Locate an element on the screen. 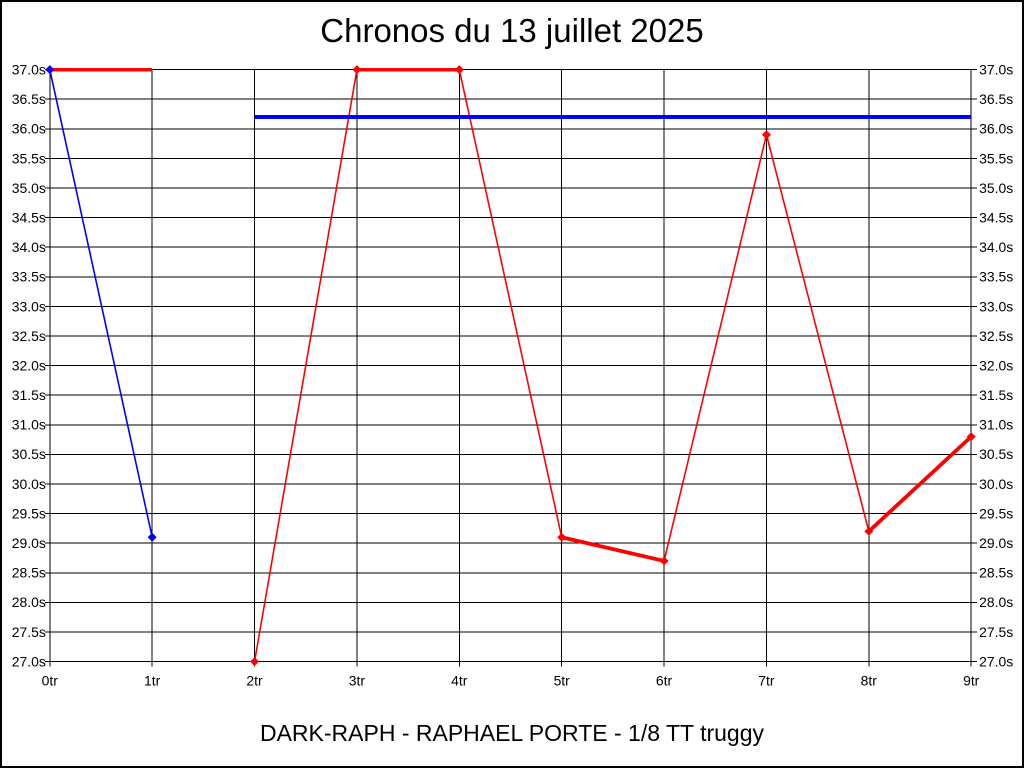 This screenshot has width=1024, height=768. y-tick-label-right: 27.0s is located at coordinates (996, 661).